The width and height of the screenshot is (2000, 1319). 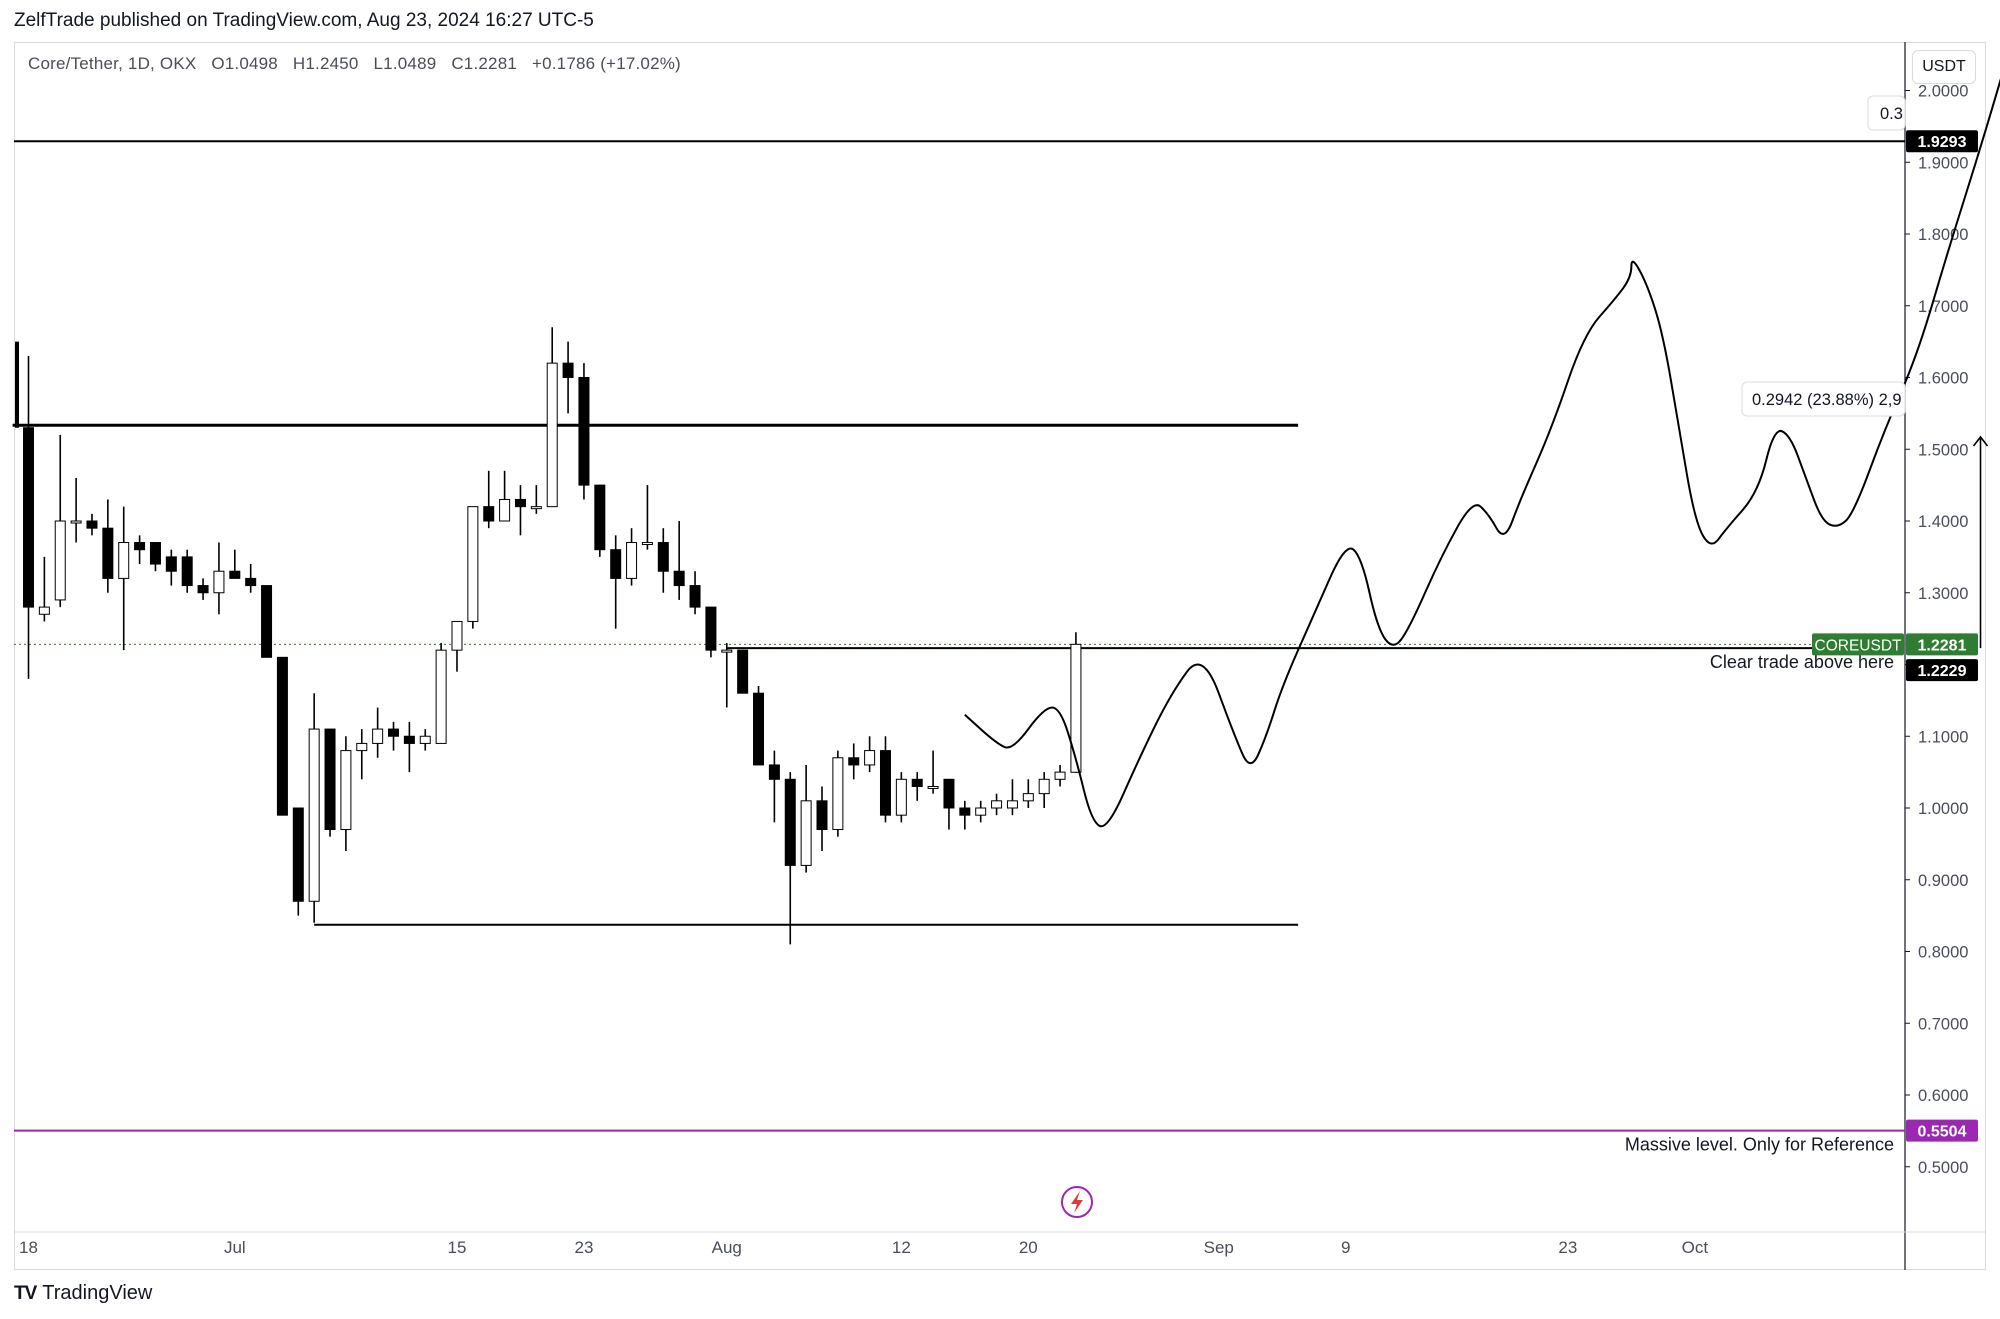 I want to click on tradingview-brand-name: TradingView, so click(x=97, y=1293).